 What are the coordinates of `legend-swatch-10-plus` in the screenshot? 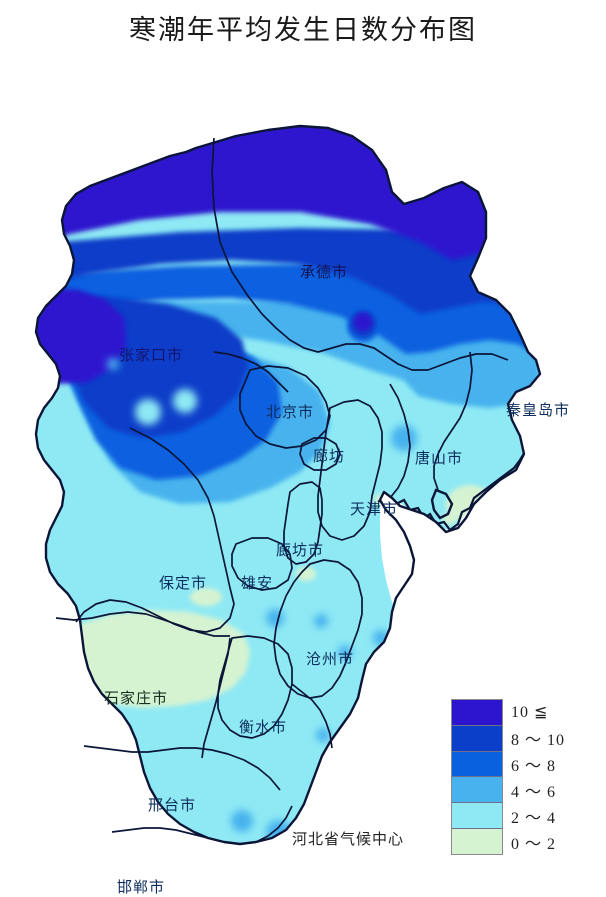 It's located at (477, 713).